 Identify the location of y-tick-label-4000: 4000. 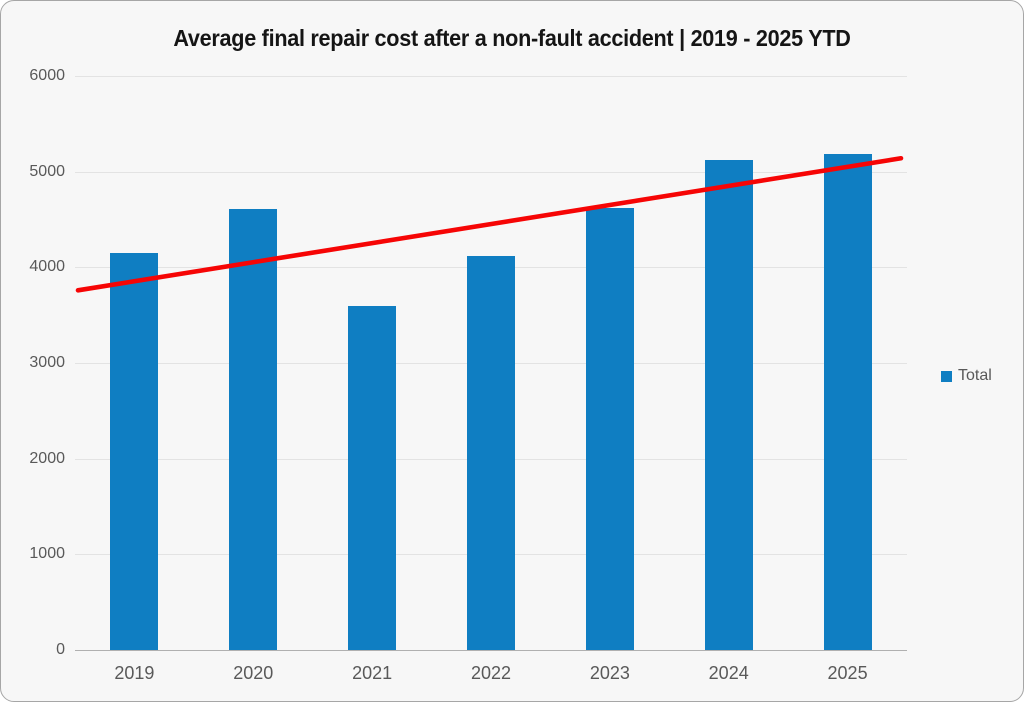
(47, 267).